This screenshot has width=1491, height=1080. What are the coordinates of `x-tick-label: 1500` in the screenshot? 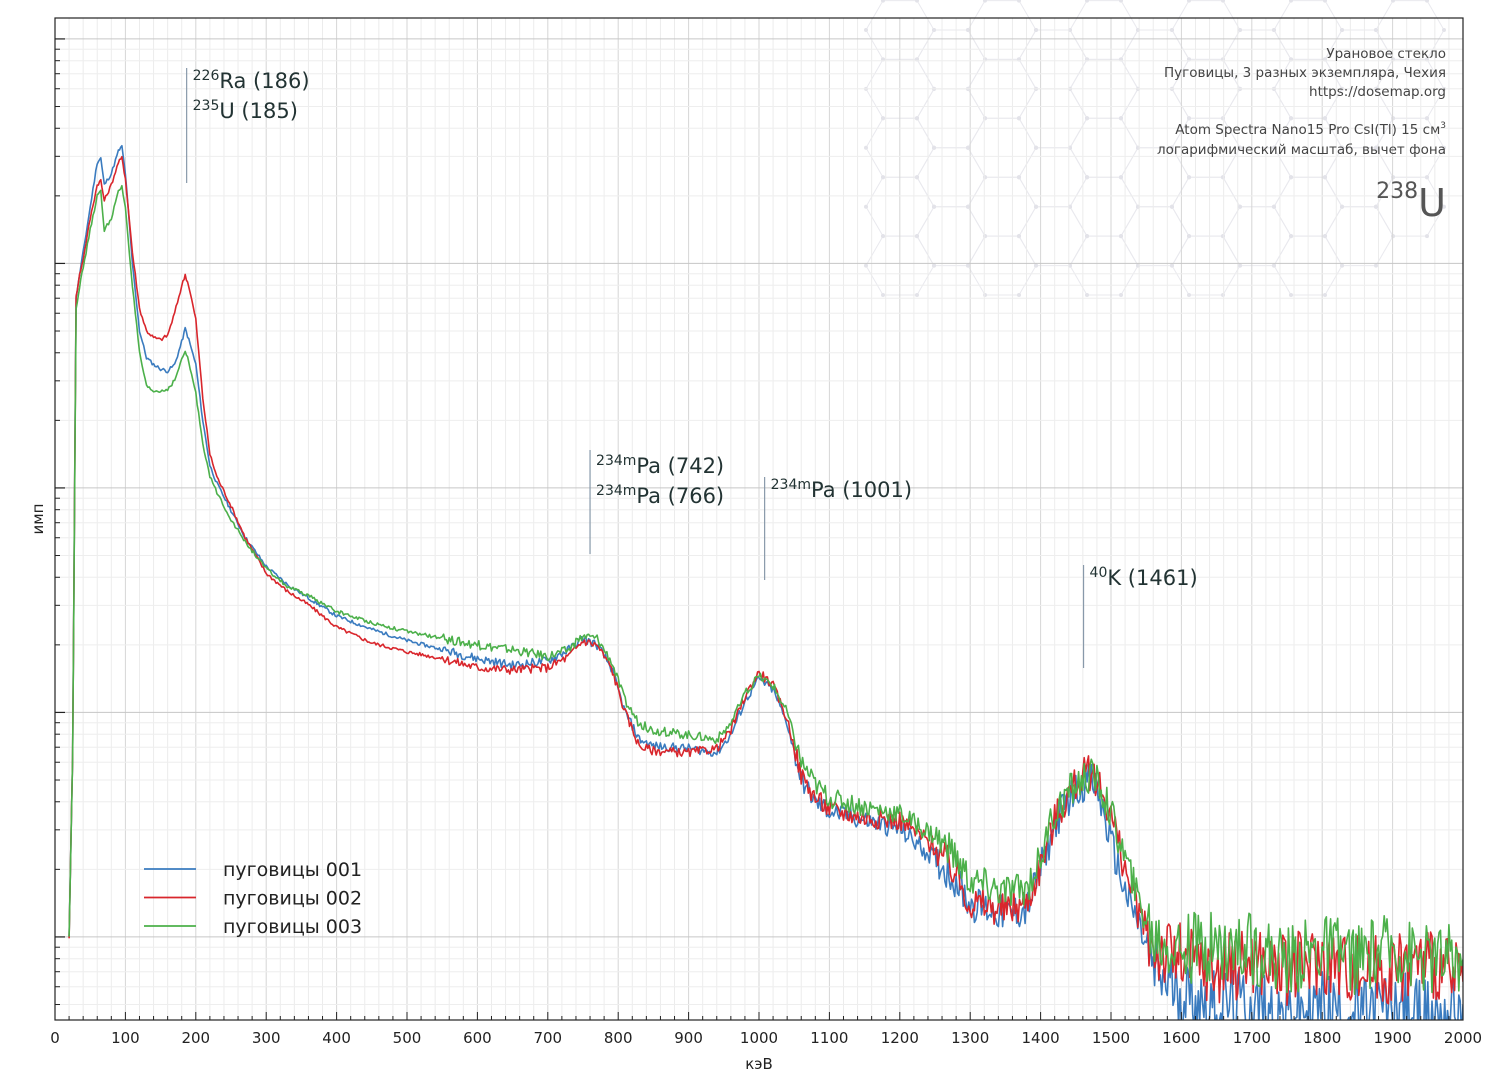 It's located at (1111, 1038).